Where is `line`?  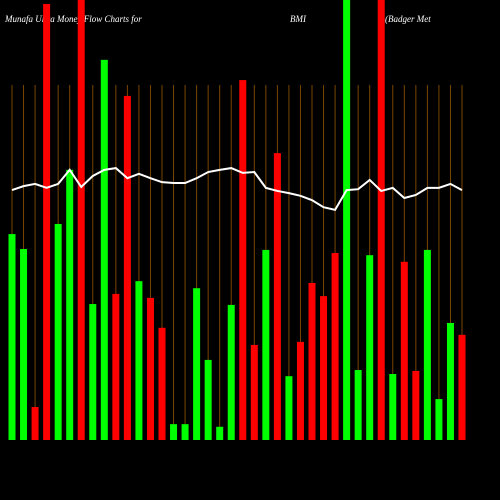 line is located at coordinates (237, 189).